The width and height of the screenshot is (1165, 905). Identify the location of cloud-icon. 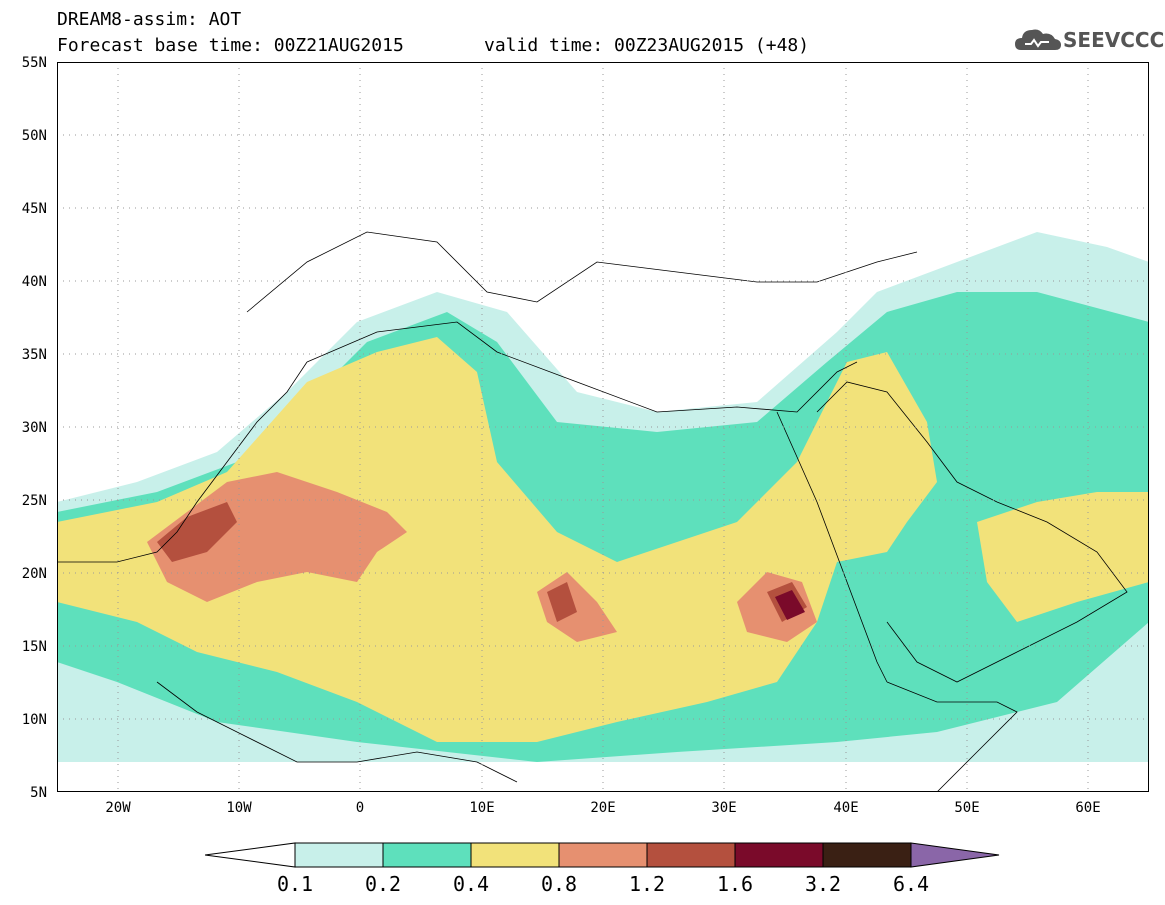
(1038, 39).